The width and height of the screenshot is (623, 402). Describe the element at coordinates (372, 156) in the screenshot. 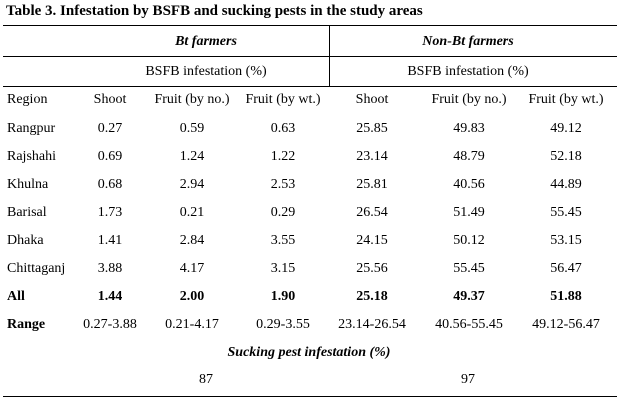

I see `row-value-cell: 23.14` at that location.